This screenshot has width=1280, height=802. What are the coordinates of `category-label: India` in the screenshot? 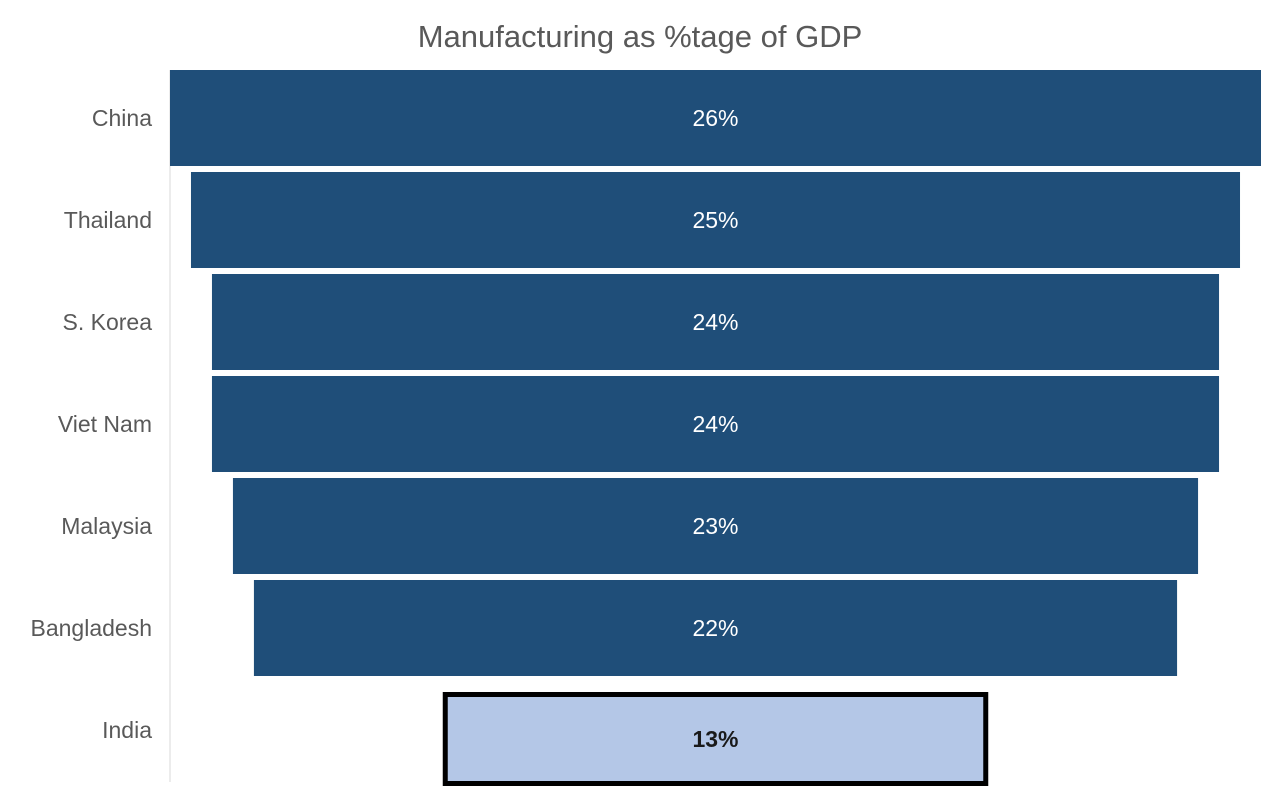 It's located at (127, 730).